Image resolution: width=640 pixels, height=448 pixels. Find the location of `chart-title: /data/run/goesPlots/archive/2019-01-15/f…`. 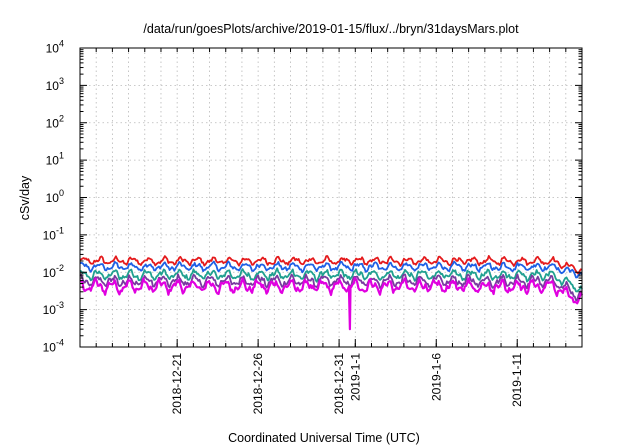

chart-title: /data/run/goesPlots/archive/2019-01-15/f… is located at coordinates (331, 29).